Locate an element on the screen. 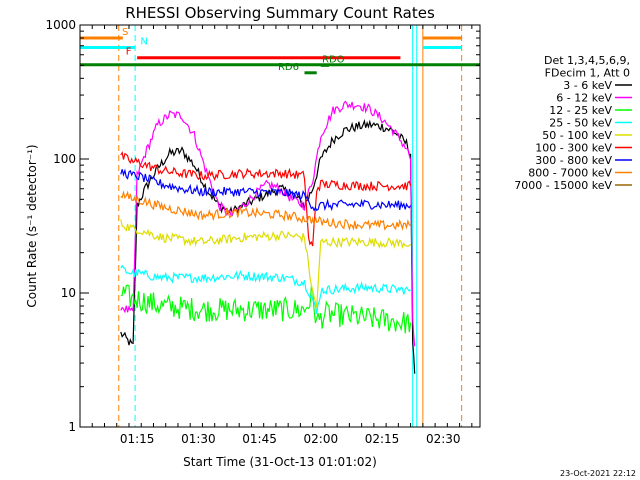 This screenshot has height=480, width=640. x-tick-label-5: 02:30 is located at coordinates (443, 439).